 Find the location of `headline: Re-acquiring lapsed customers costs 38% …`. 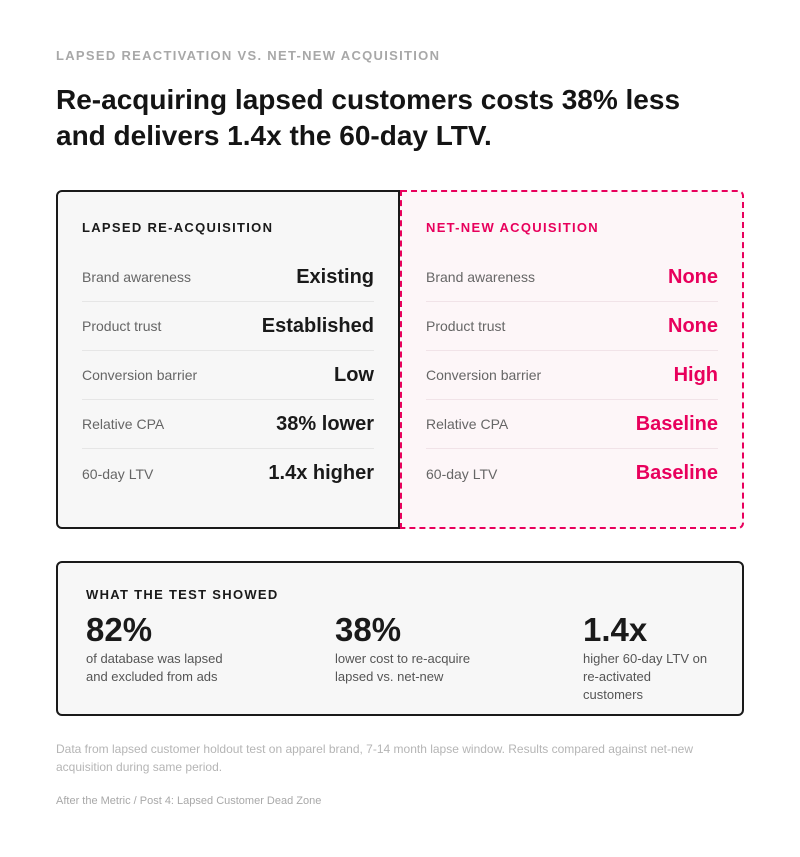

headline: Re-acquiring lapsed customers costs 38% … is located at coordinates (368, 117).